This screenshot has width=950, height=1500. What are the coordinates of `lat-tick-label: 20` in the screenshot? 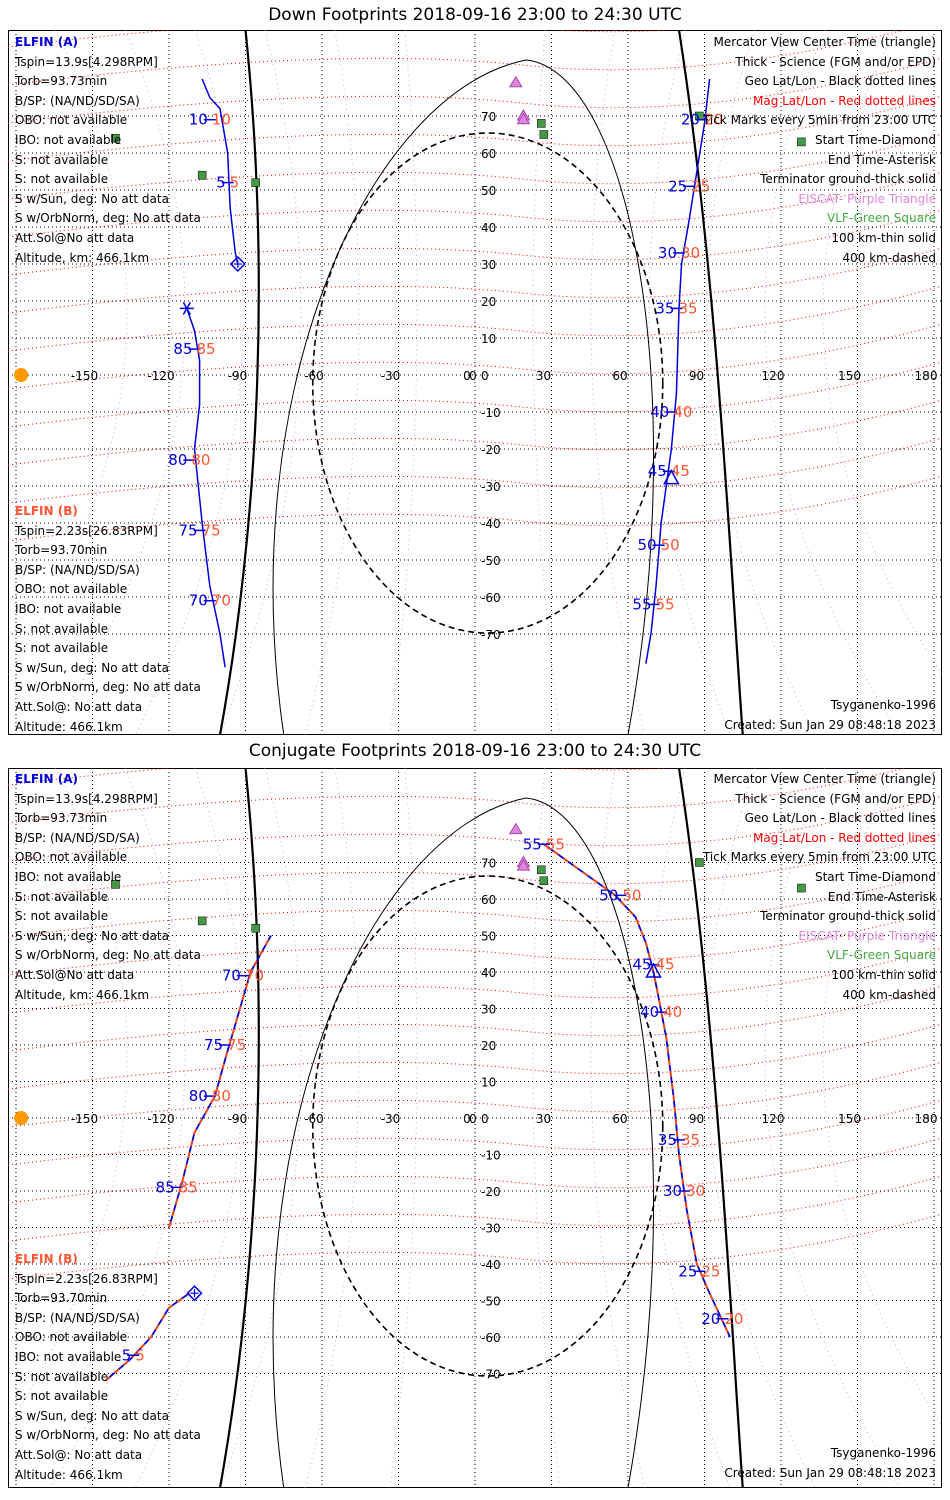 It's located at (488, 302).